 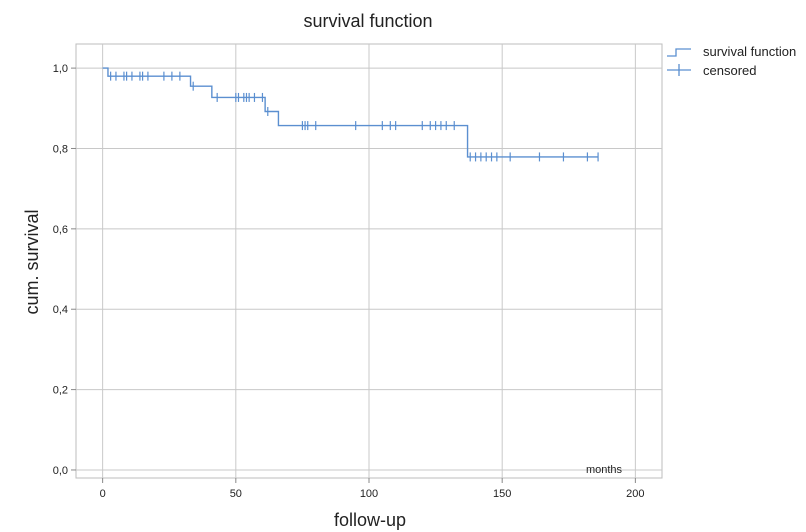 What do you see at coordinates (729, 70) in the screenshot?
I see `legend-censored-label: censored` at bounding box center [729, 70].